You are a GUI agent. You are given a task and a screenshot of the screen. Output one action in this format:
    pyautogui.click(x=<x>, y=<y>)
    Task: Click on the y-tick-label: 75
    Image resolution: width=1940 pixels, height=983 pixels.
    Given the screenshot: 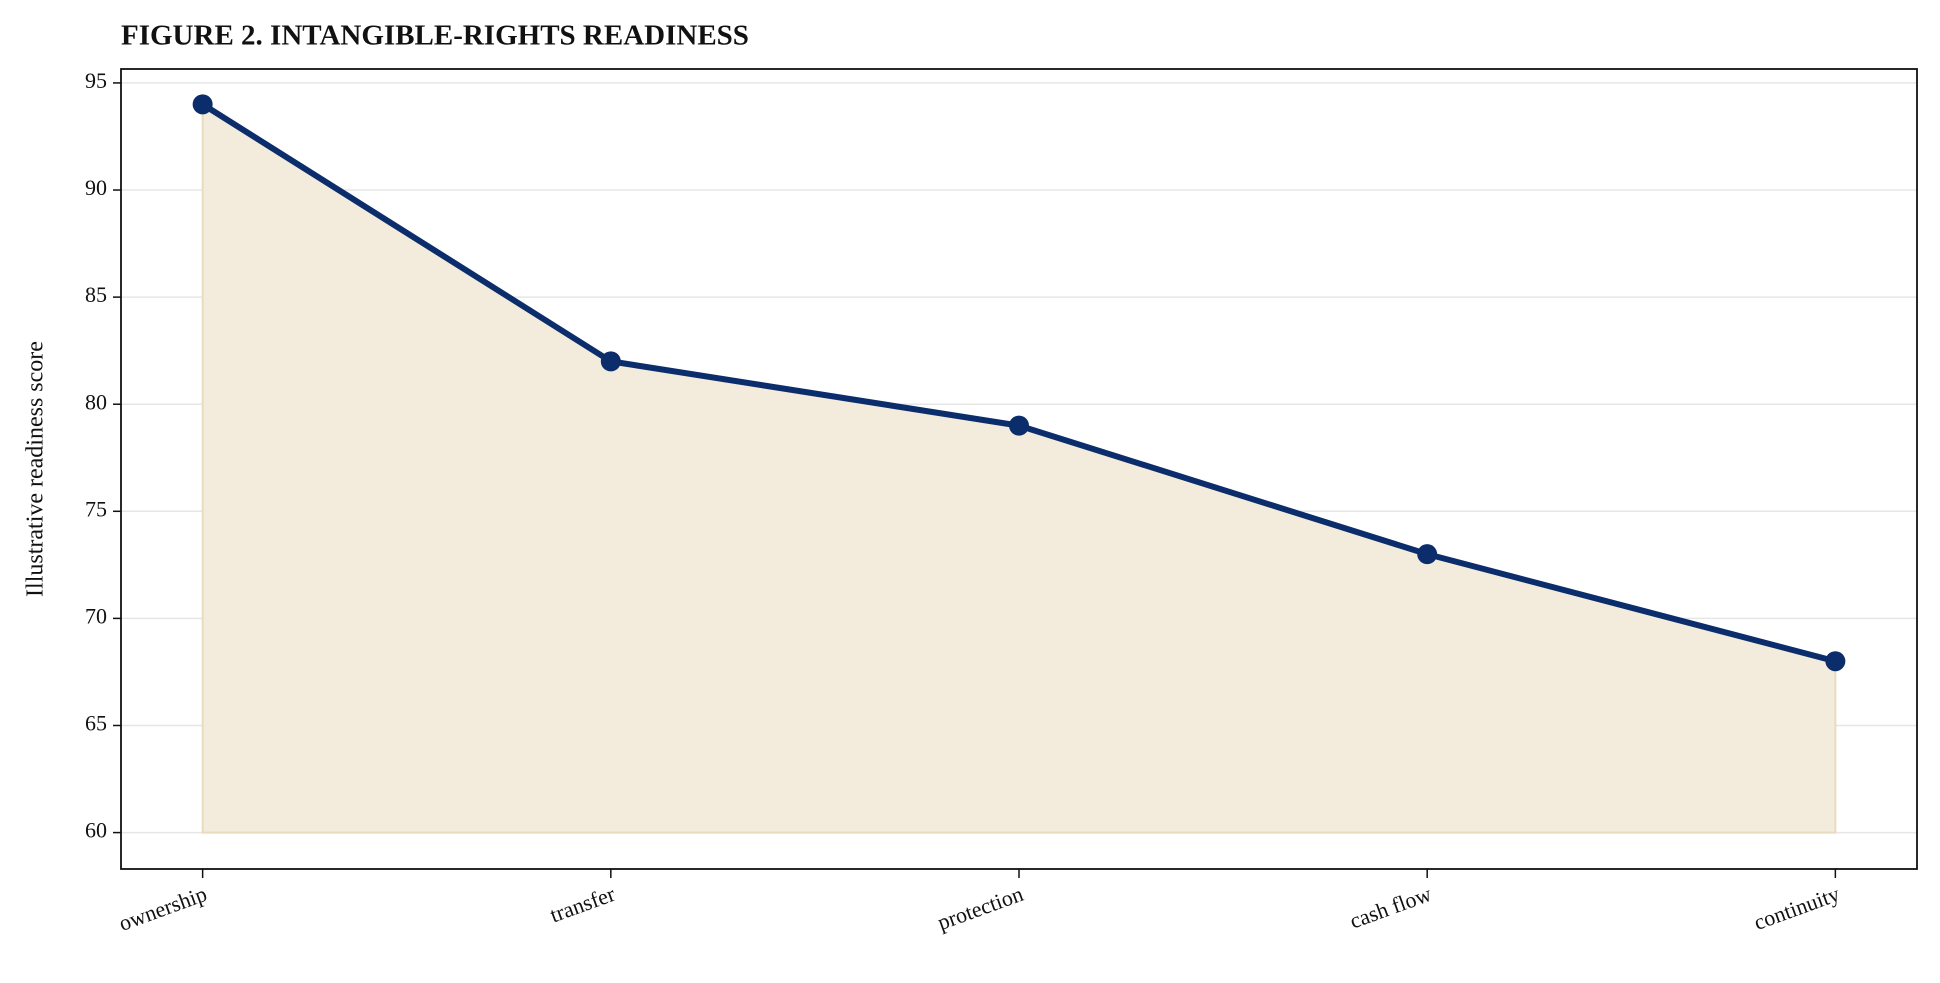 What is the action you would take?
    pyautogui.click(x=96, y=508)
    